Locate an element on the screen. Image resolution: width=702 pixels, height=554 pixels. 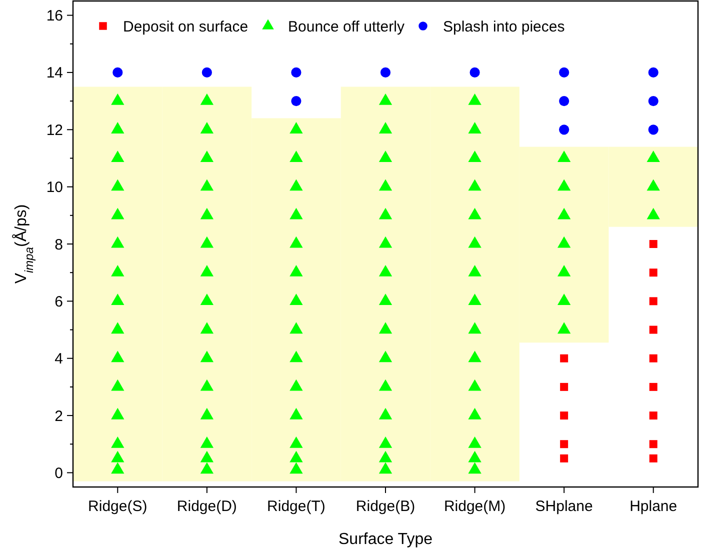
legend-label: Bounce off utterly is located at coordinates (346, 27).